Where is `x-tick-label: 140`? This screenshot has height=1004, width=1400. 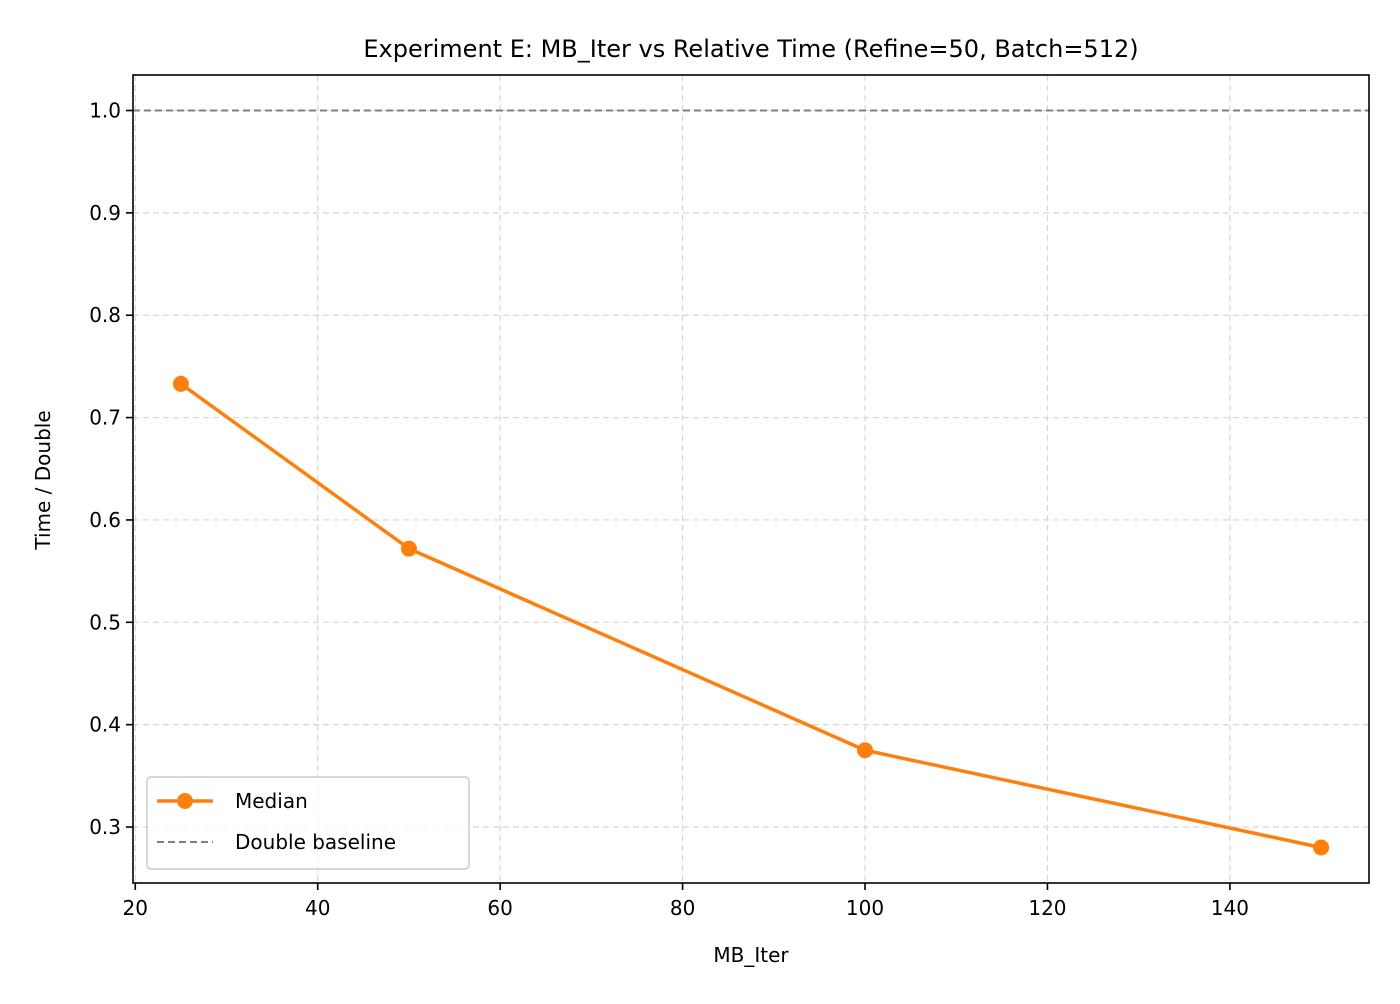
x-tick-label: 140 is located at coordinates (1230, 908).